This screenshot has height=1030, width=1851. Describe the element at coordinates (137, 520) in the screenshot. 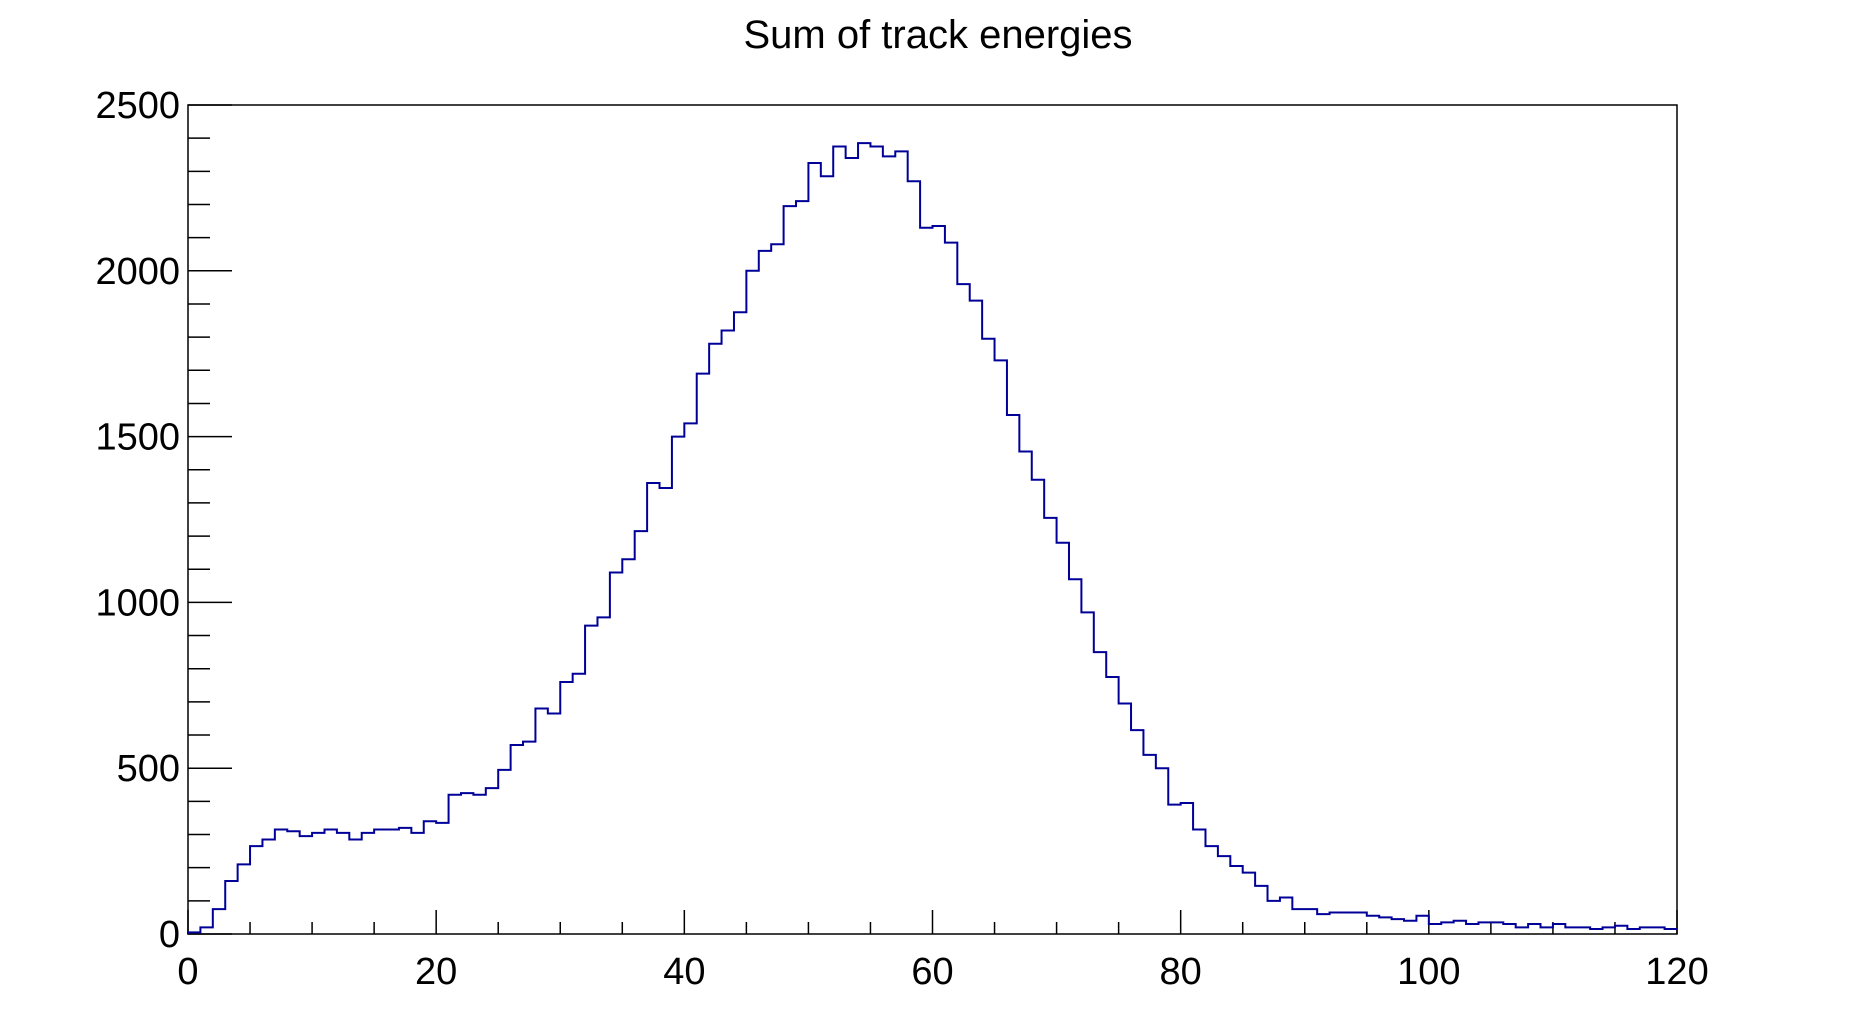

I see `y-axis-tick-labels: 0 500 1000 1500 2000 2500` at that location.